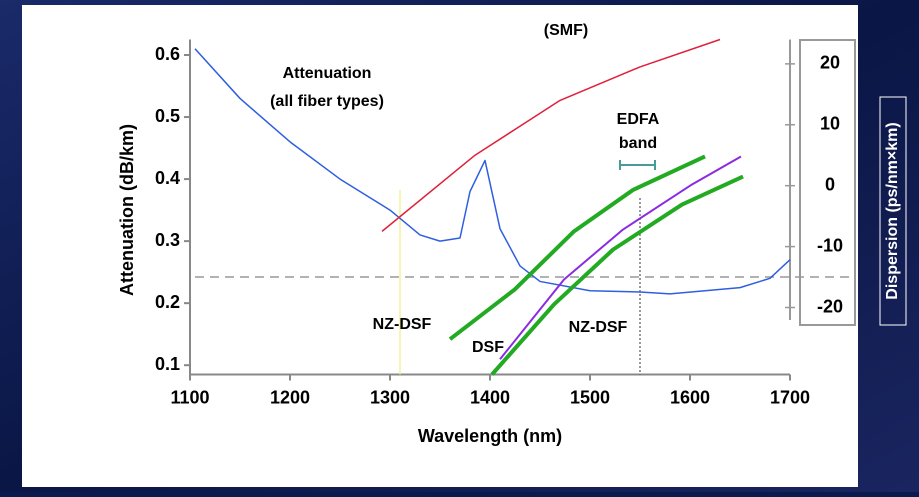 The width and height of the screenshot is (919, 497). Describe the element at coordinates (167, 178) in the screenshot. I see `y-tick-label: 0.4` at that location.